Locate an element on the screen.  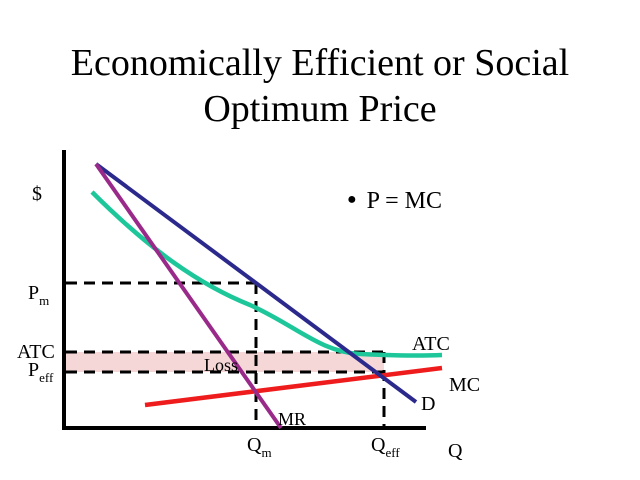
bullet-point: ● P = MC is located at coordinates (394, 201).